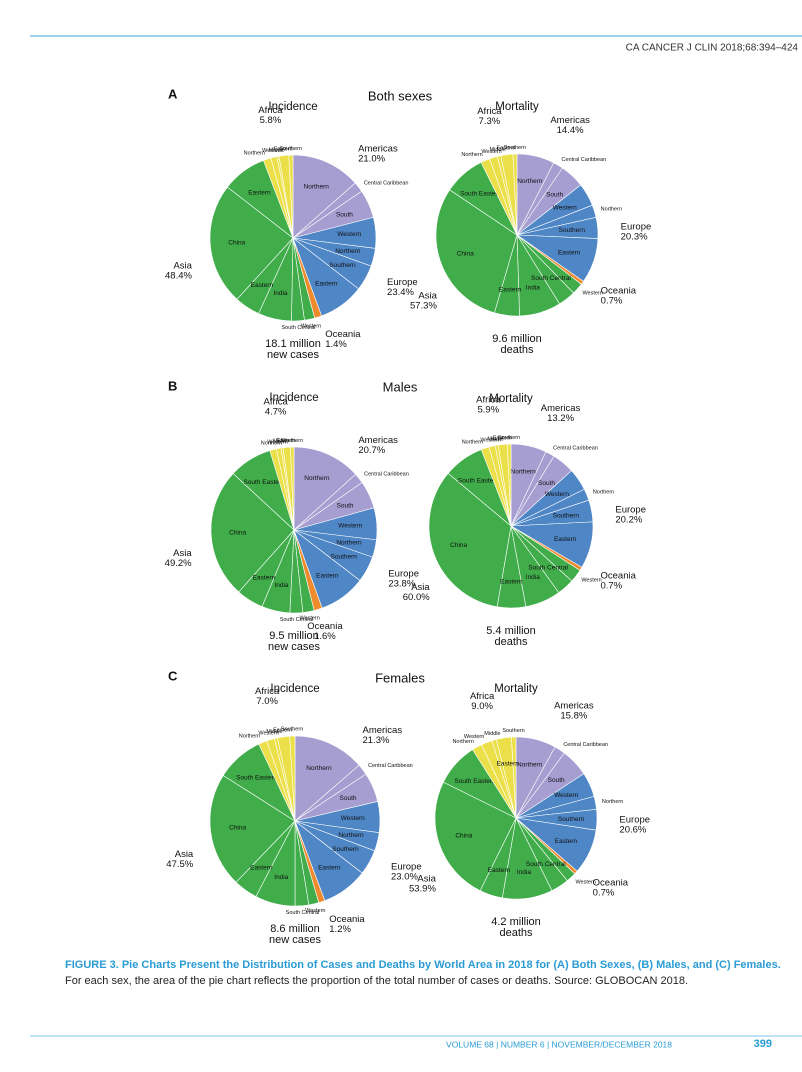 The height and width of the screenshot is (1072, 802). I want to click on region-percent: 49.2%, so click(178, 563).